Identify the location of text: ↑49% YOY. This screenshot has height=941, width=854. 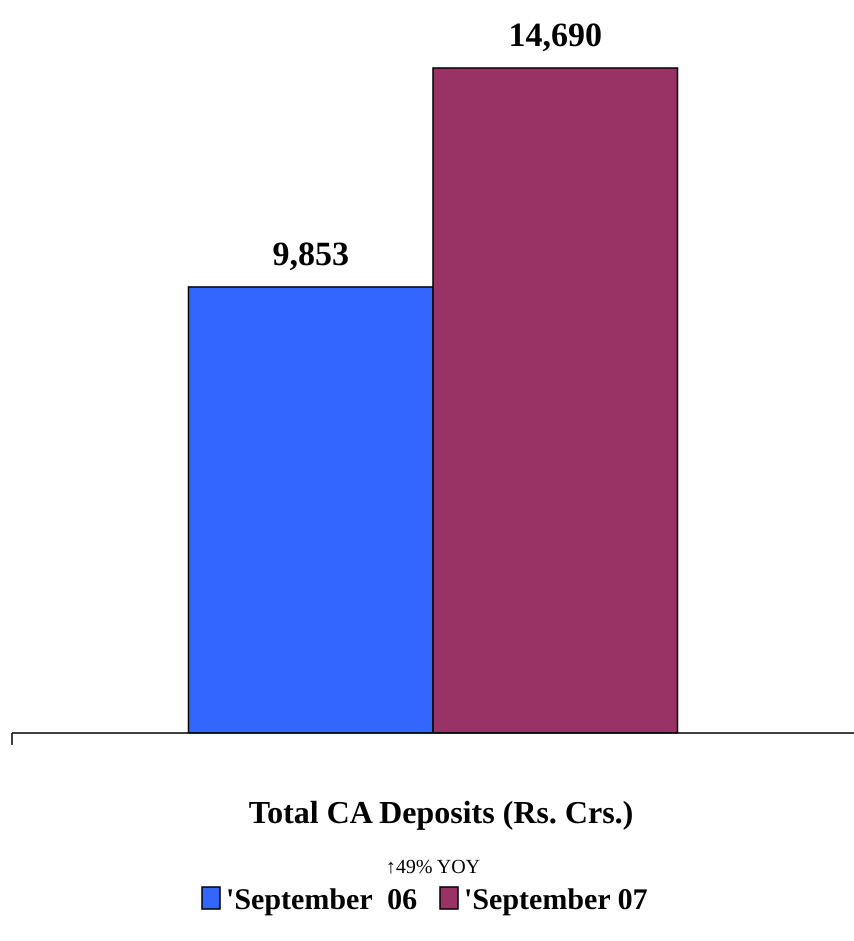
(433, 867).